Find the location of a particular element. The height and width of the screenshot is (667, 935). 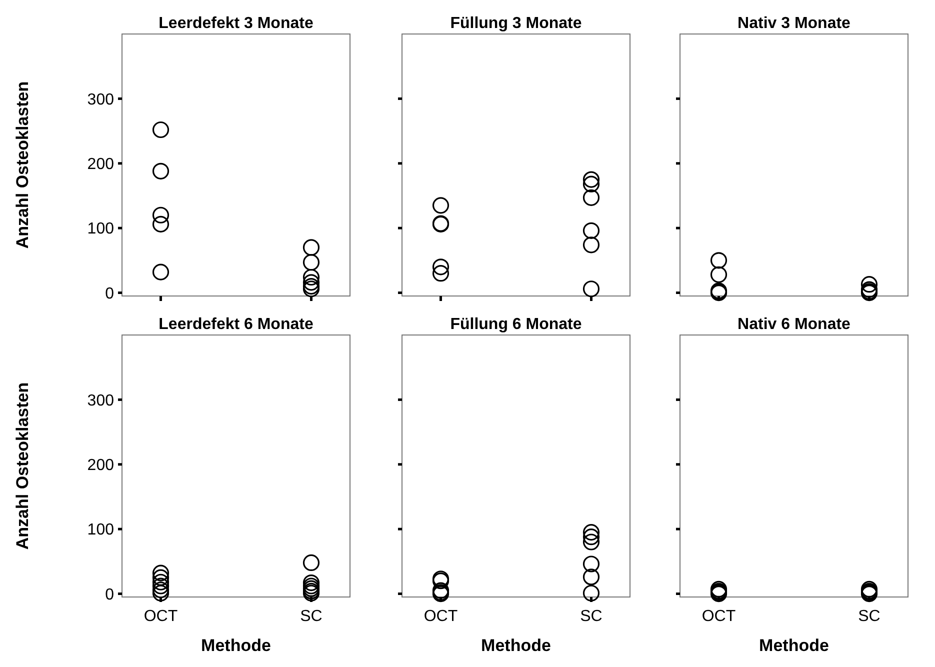

chart-title: Nativ 6 Monate is located at coordinates (794, 324).